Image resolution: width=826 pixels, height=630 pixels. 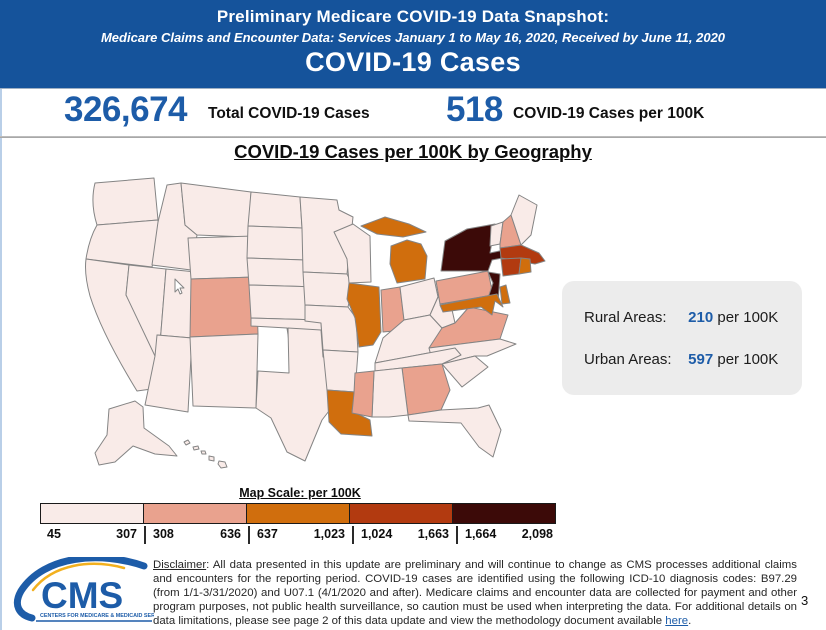 What do you see at coordinates (537, 534) in the screenshot?
I see `scale-max-5: 2,098` at bounding box center [537, 534].